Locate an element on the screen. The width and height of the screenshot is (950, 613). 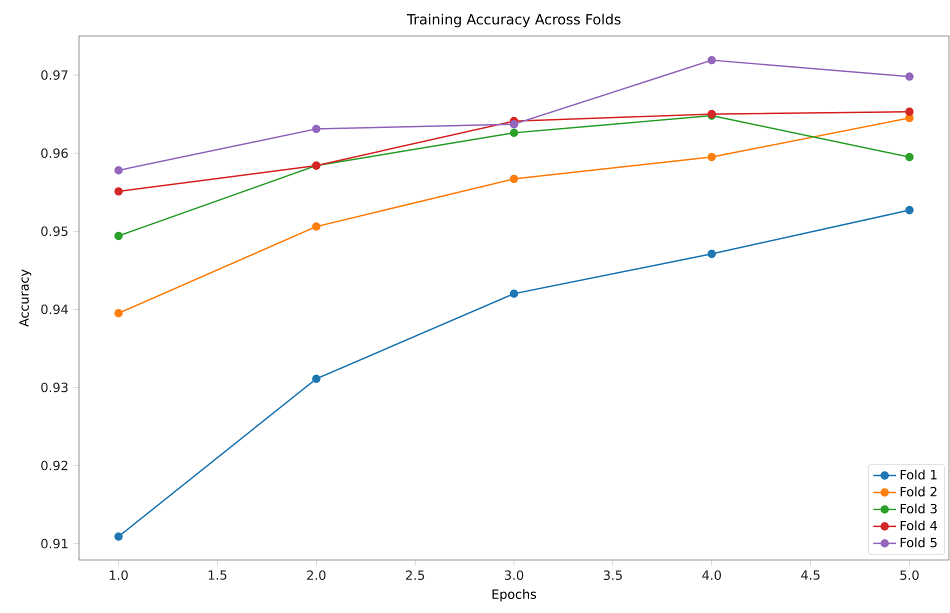
y-tick-label: 0.92 is located at coordinates (54, 465).